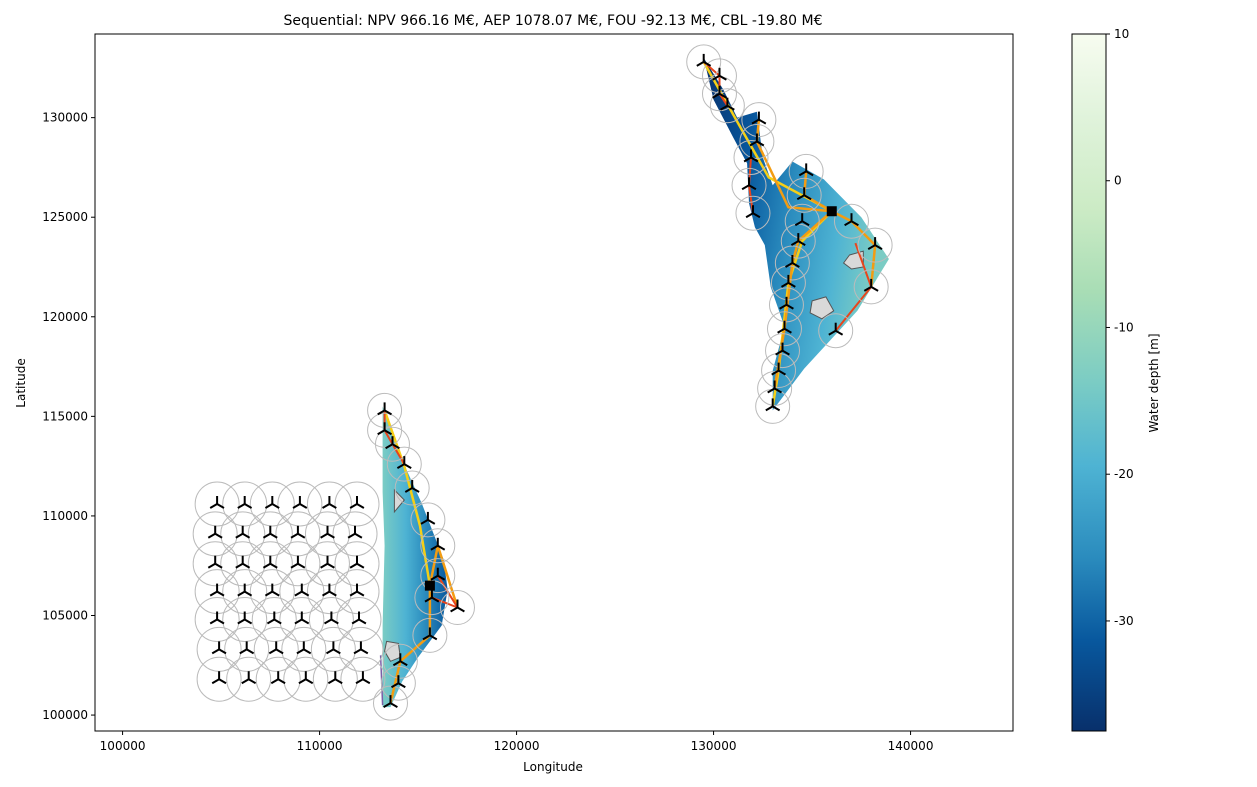  Describe the element at coordinates (1121, 34) in the screenshot. I see `colorbar-tick-label: 10` at that location.